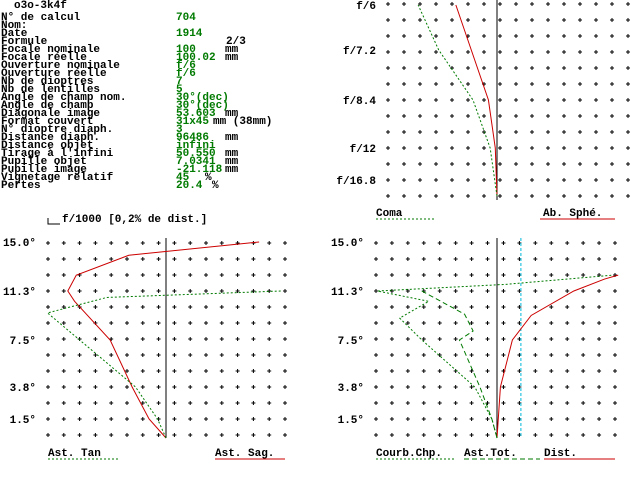  What do you see at coordinates (40, 6) in the screenshot?
I see `system-title: o3o-3k4f` at bounding box center [40, 6].